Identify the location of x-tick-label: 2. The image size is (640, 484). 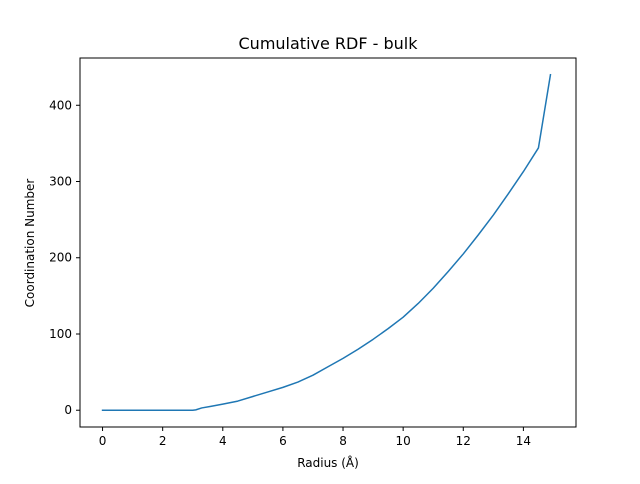
(163, 441).